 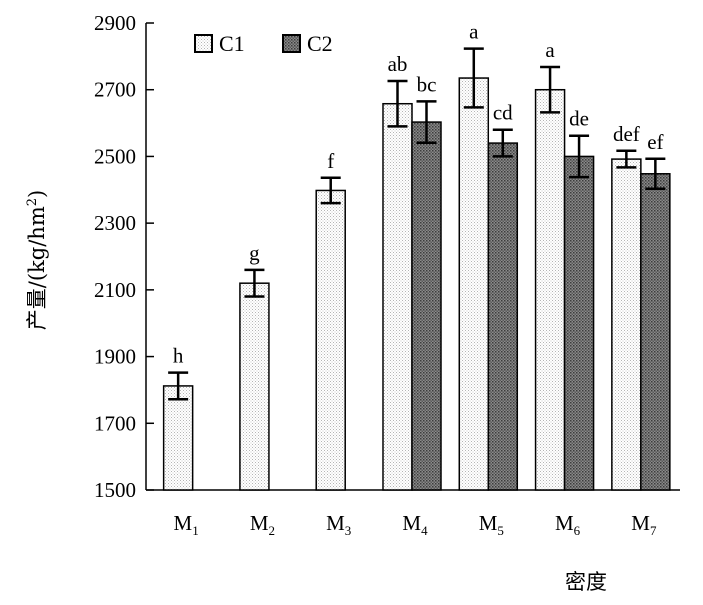 What do you see at coordinates (186, 524) in the screenshot?
I see `x-category-label: M1` at bounding box center [186, 524].